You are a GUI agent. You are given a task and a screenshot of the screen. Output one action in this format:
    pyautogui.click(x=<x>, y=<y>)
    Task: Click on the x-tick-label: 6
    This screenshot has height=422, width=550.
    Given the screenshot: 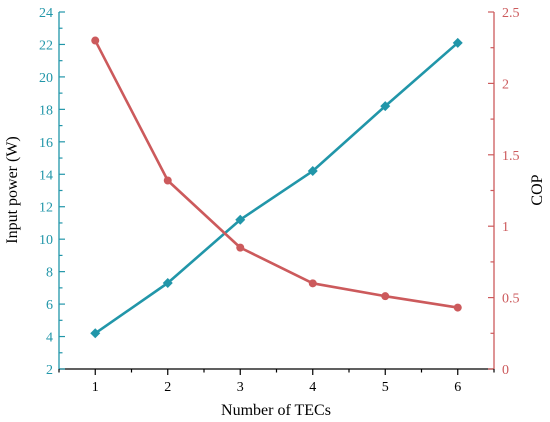 What is the action you would take?
    pyautogui.click(x=457, y=387)
    